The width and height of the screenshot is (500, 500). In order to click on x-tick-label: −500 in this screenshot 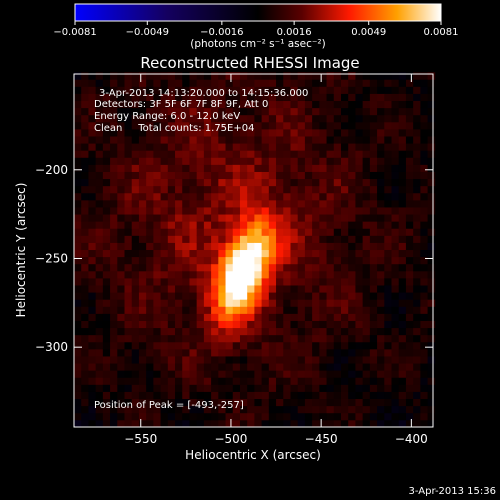, I will do `click(230, 439)`.